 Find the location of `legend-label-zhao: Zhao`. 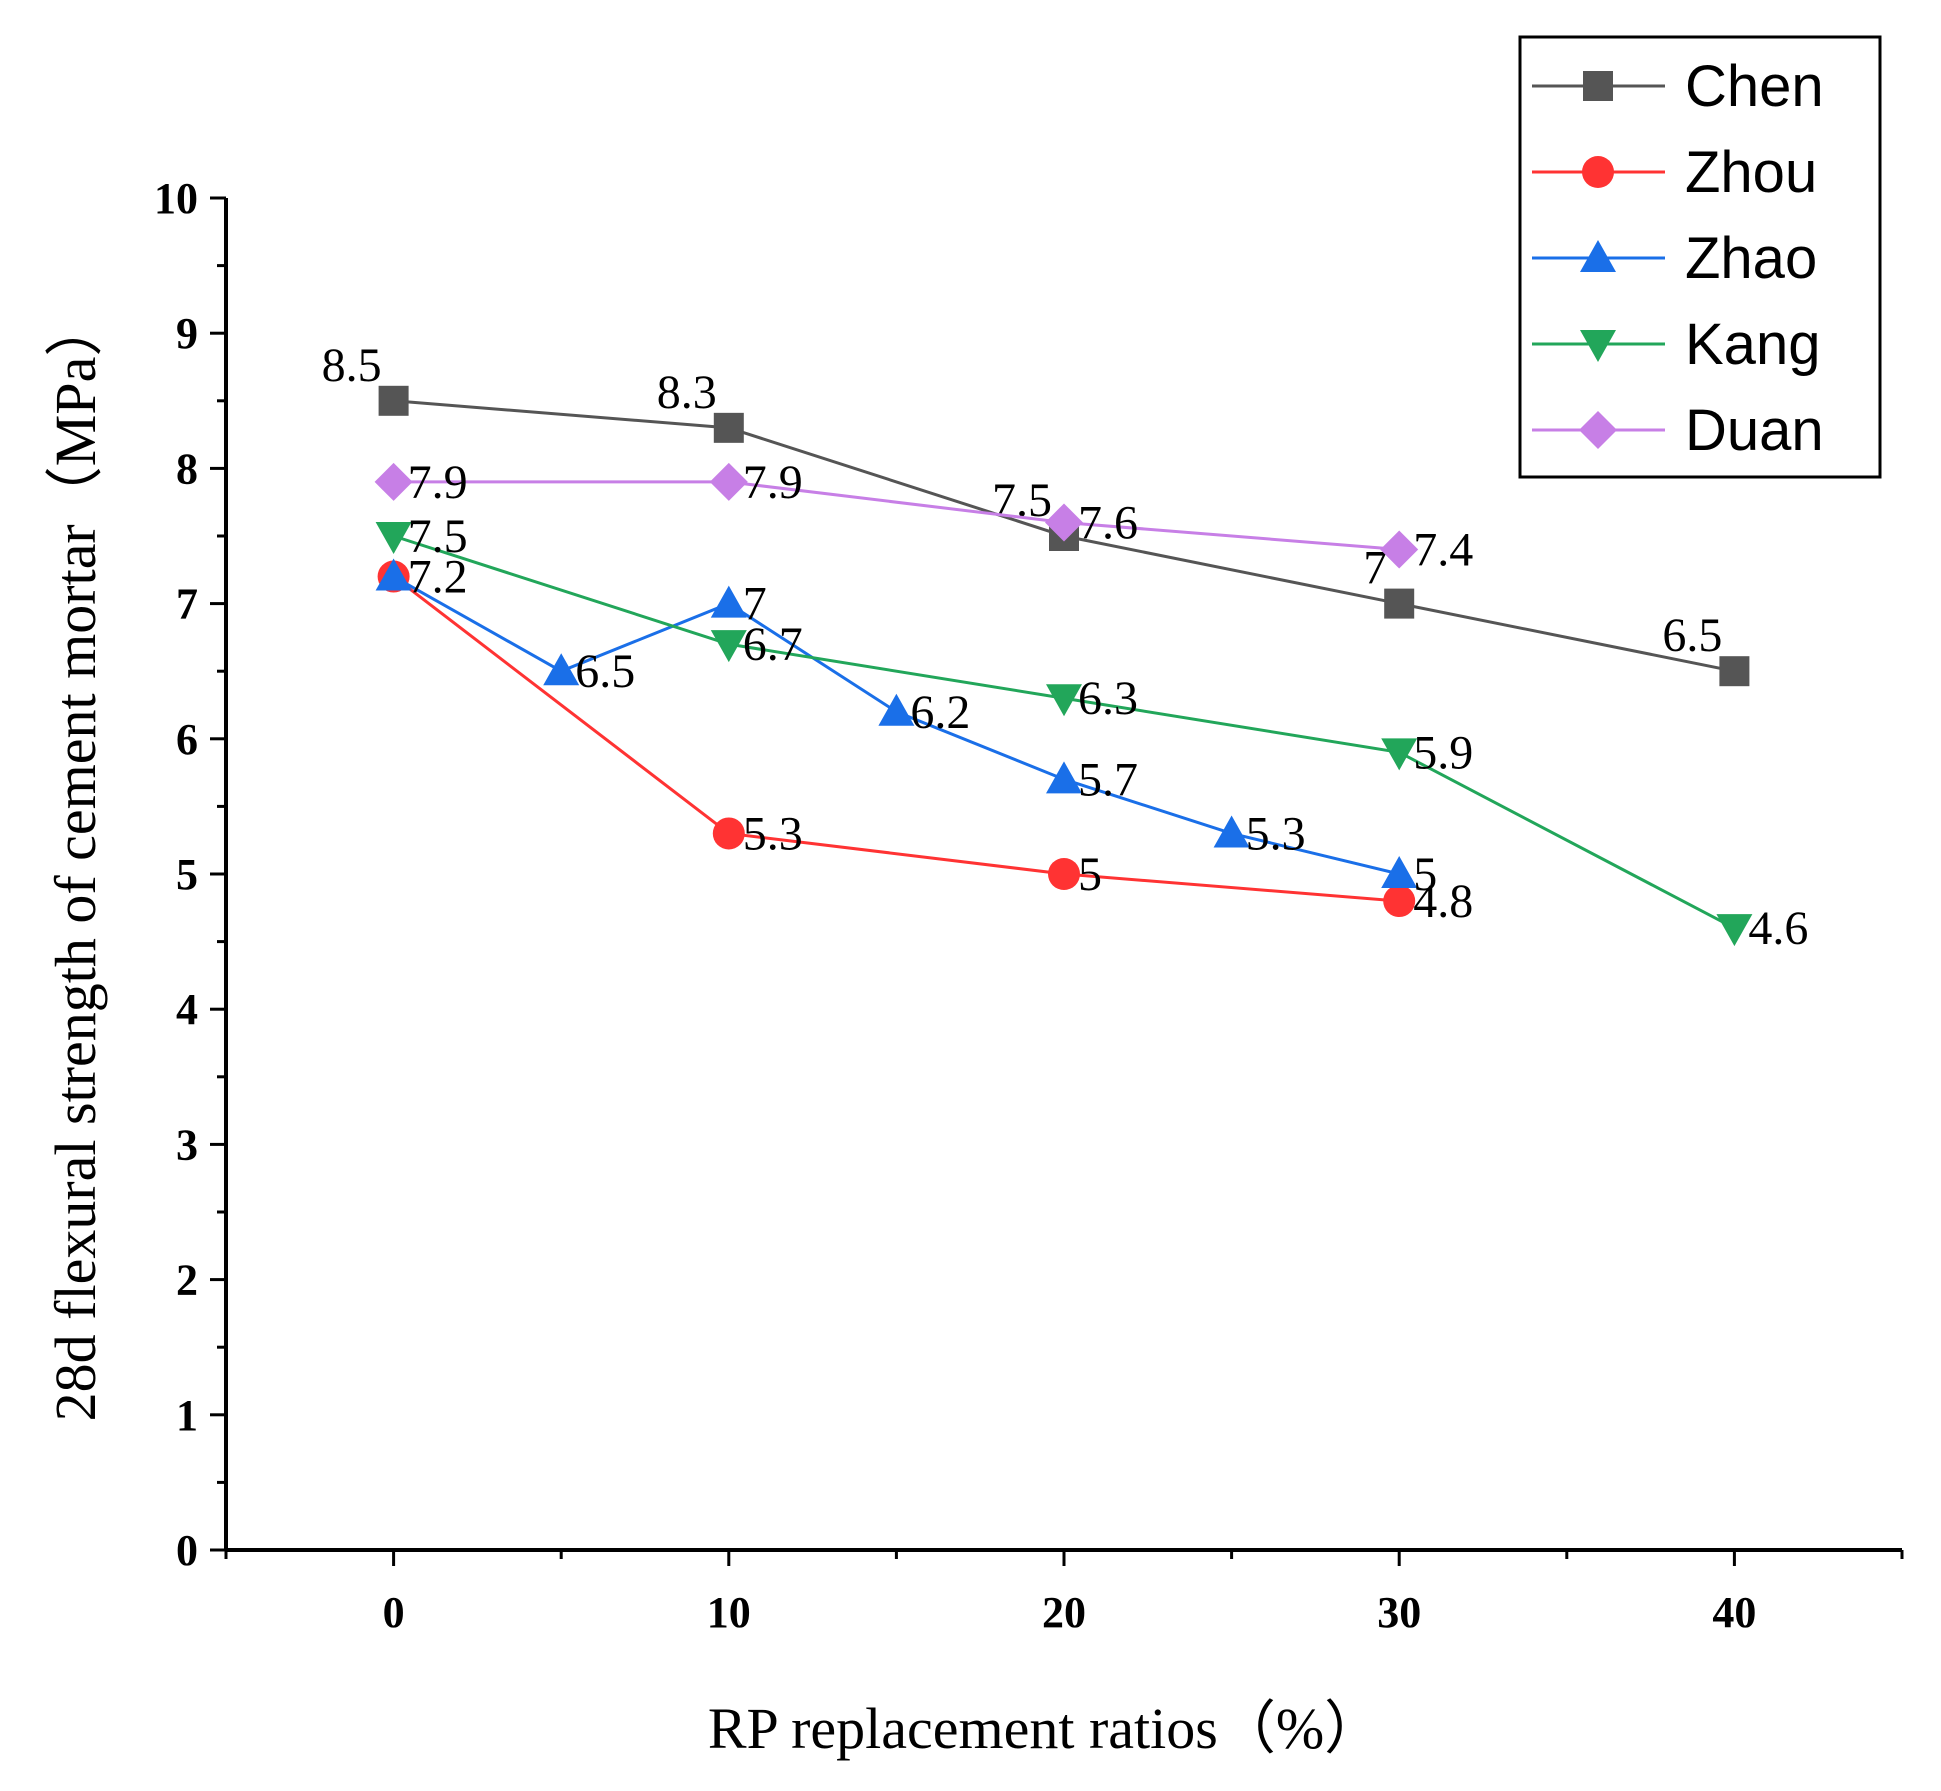

legend-label-zhao: Zhao is located at coordinates (1751, 258).